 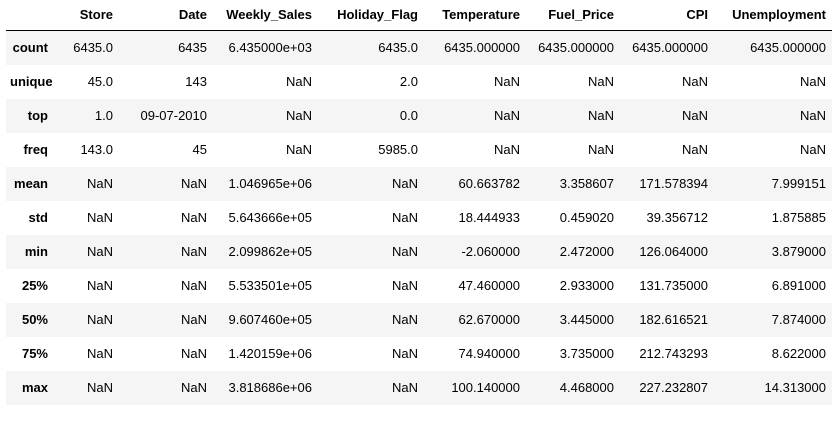 I want to click on table-cell: 6.891000, so click(x=798, y=285).